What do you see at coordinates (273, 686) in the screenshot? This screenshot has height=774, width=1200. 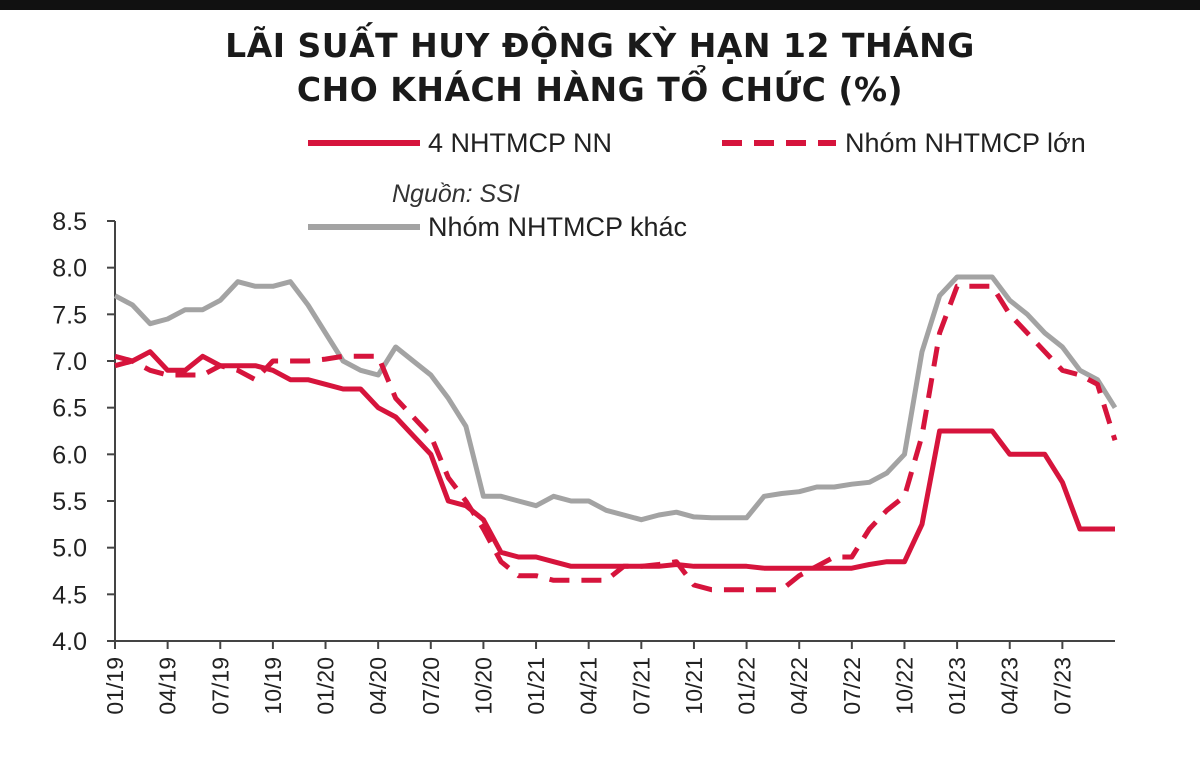 I see `x-tick-label: 10/19` at bounding box center [273, 686].